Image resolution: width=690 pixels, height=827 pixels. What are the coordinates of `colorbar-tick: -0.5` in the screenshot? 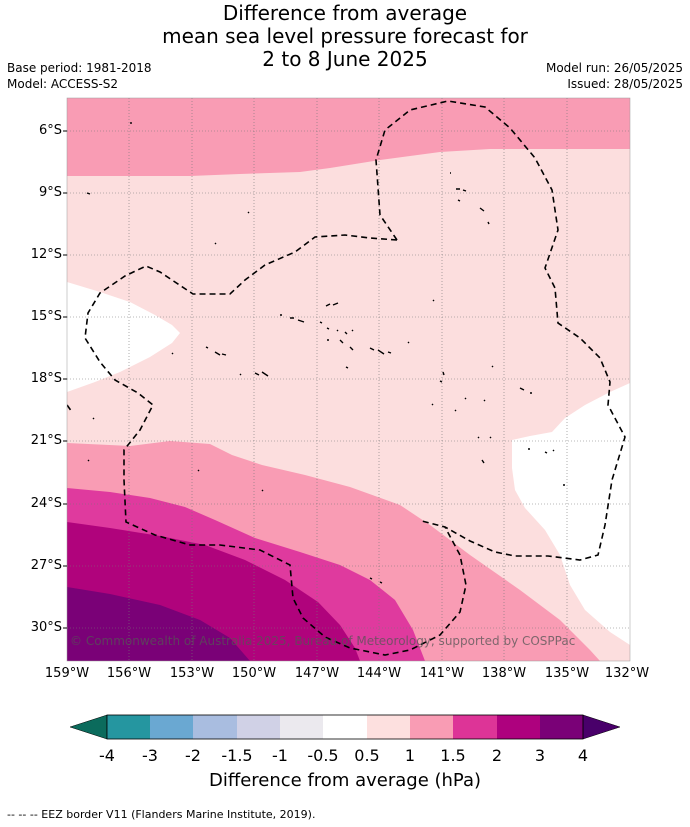 It's located at (323, 755).